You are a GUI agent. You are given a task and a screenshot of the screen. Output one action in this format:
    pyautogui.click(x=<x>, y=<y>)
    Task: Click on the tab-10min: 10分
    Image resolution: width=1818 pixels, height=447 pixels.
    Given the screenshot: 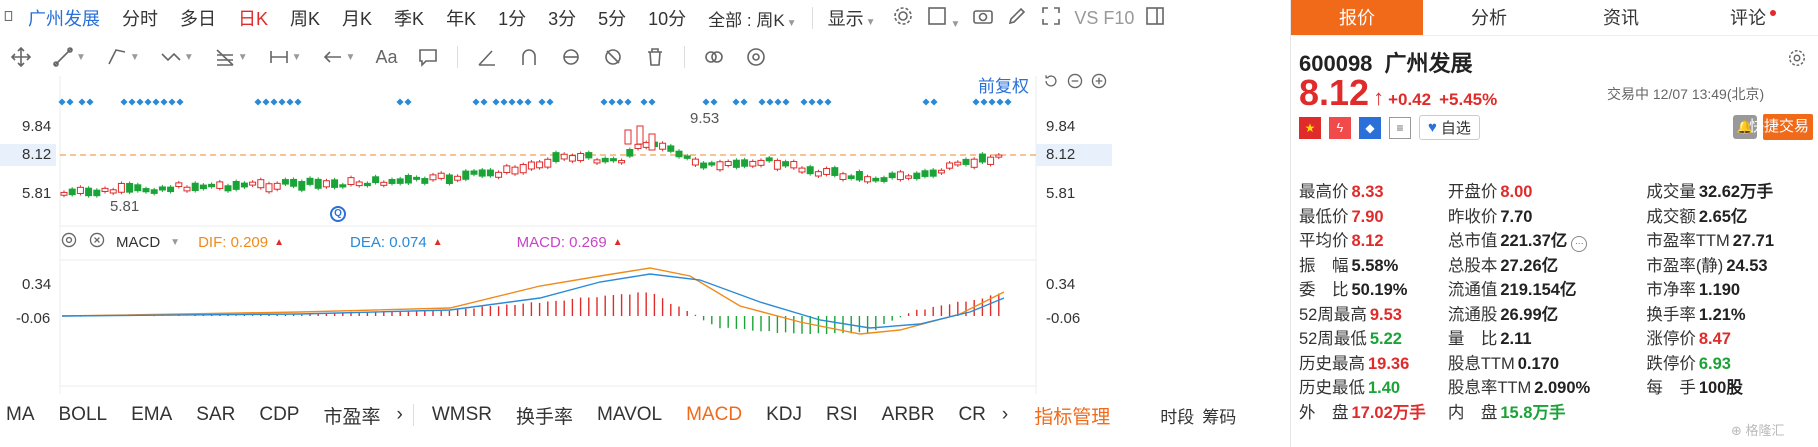 What is the action you would take?
    pyautogui.click(x=667, y=19)
    